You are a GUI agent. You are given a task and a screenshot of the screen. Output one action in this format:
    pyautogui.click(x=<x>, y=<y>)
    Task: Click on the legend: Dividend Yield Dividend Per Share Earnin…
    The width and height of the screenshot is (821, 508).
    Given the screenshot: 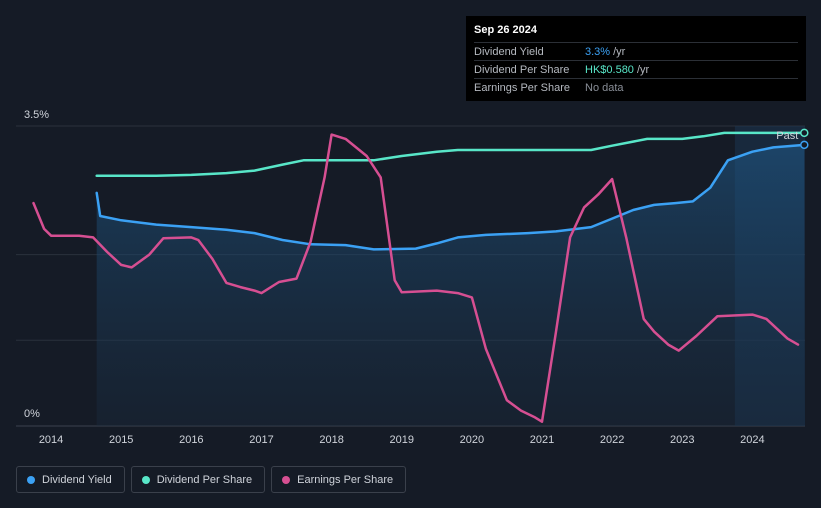 What is the action you would take?
    pyautogui.click(x=214, y=479)
    